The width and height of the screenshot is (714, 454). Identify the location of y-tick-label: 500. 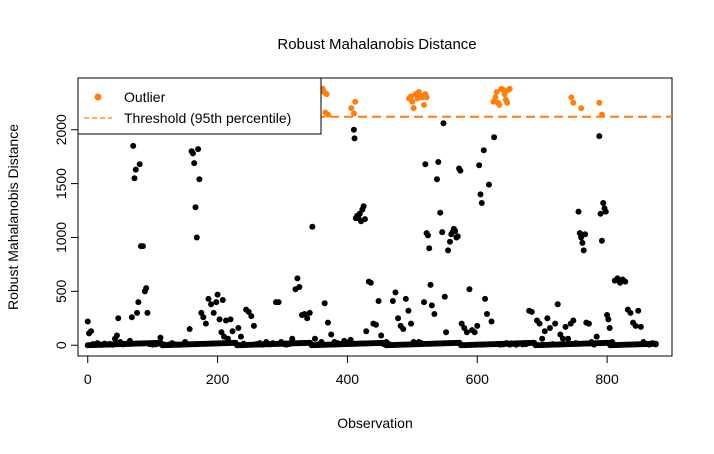
(61, 291).